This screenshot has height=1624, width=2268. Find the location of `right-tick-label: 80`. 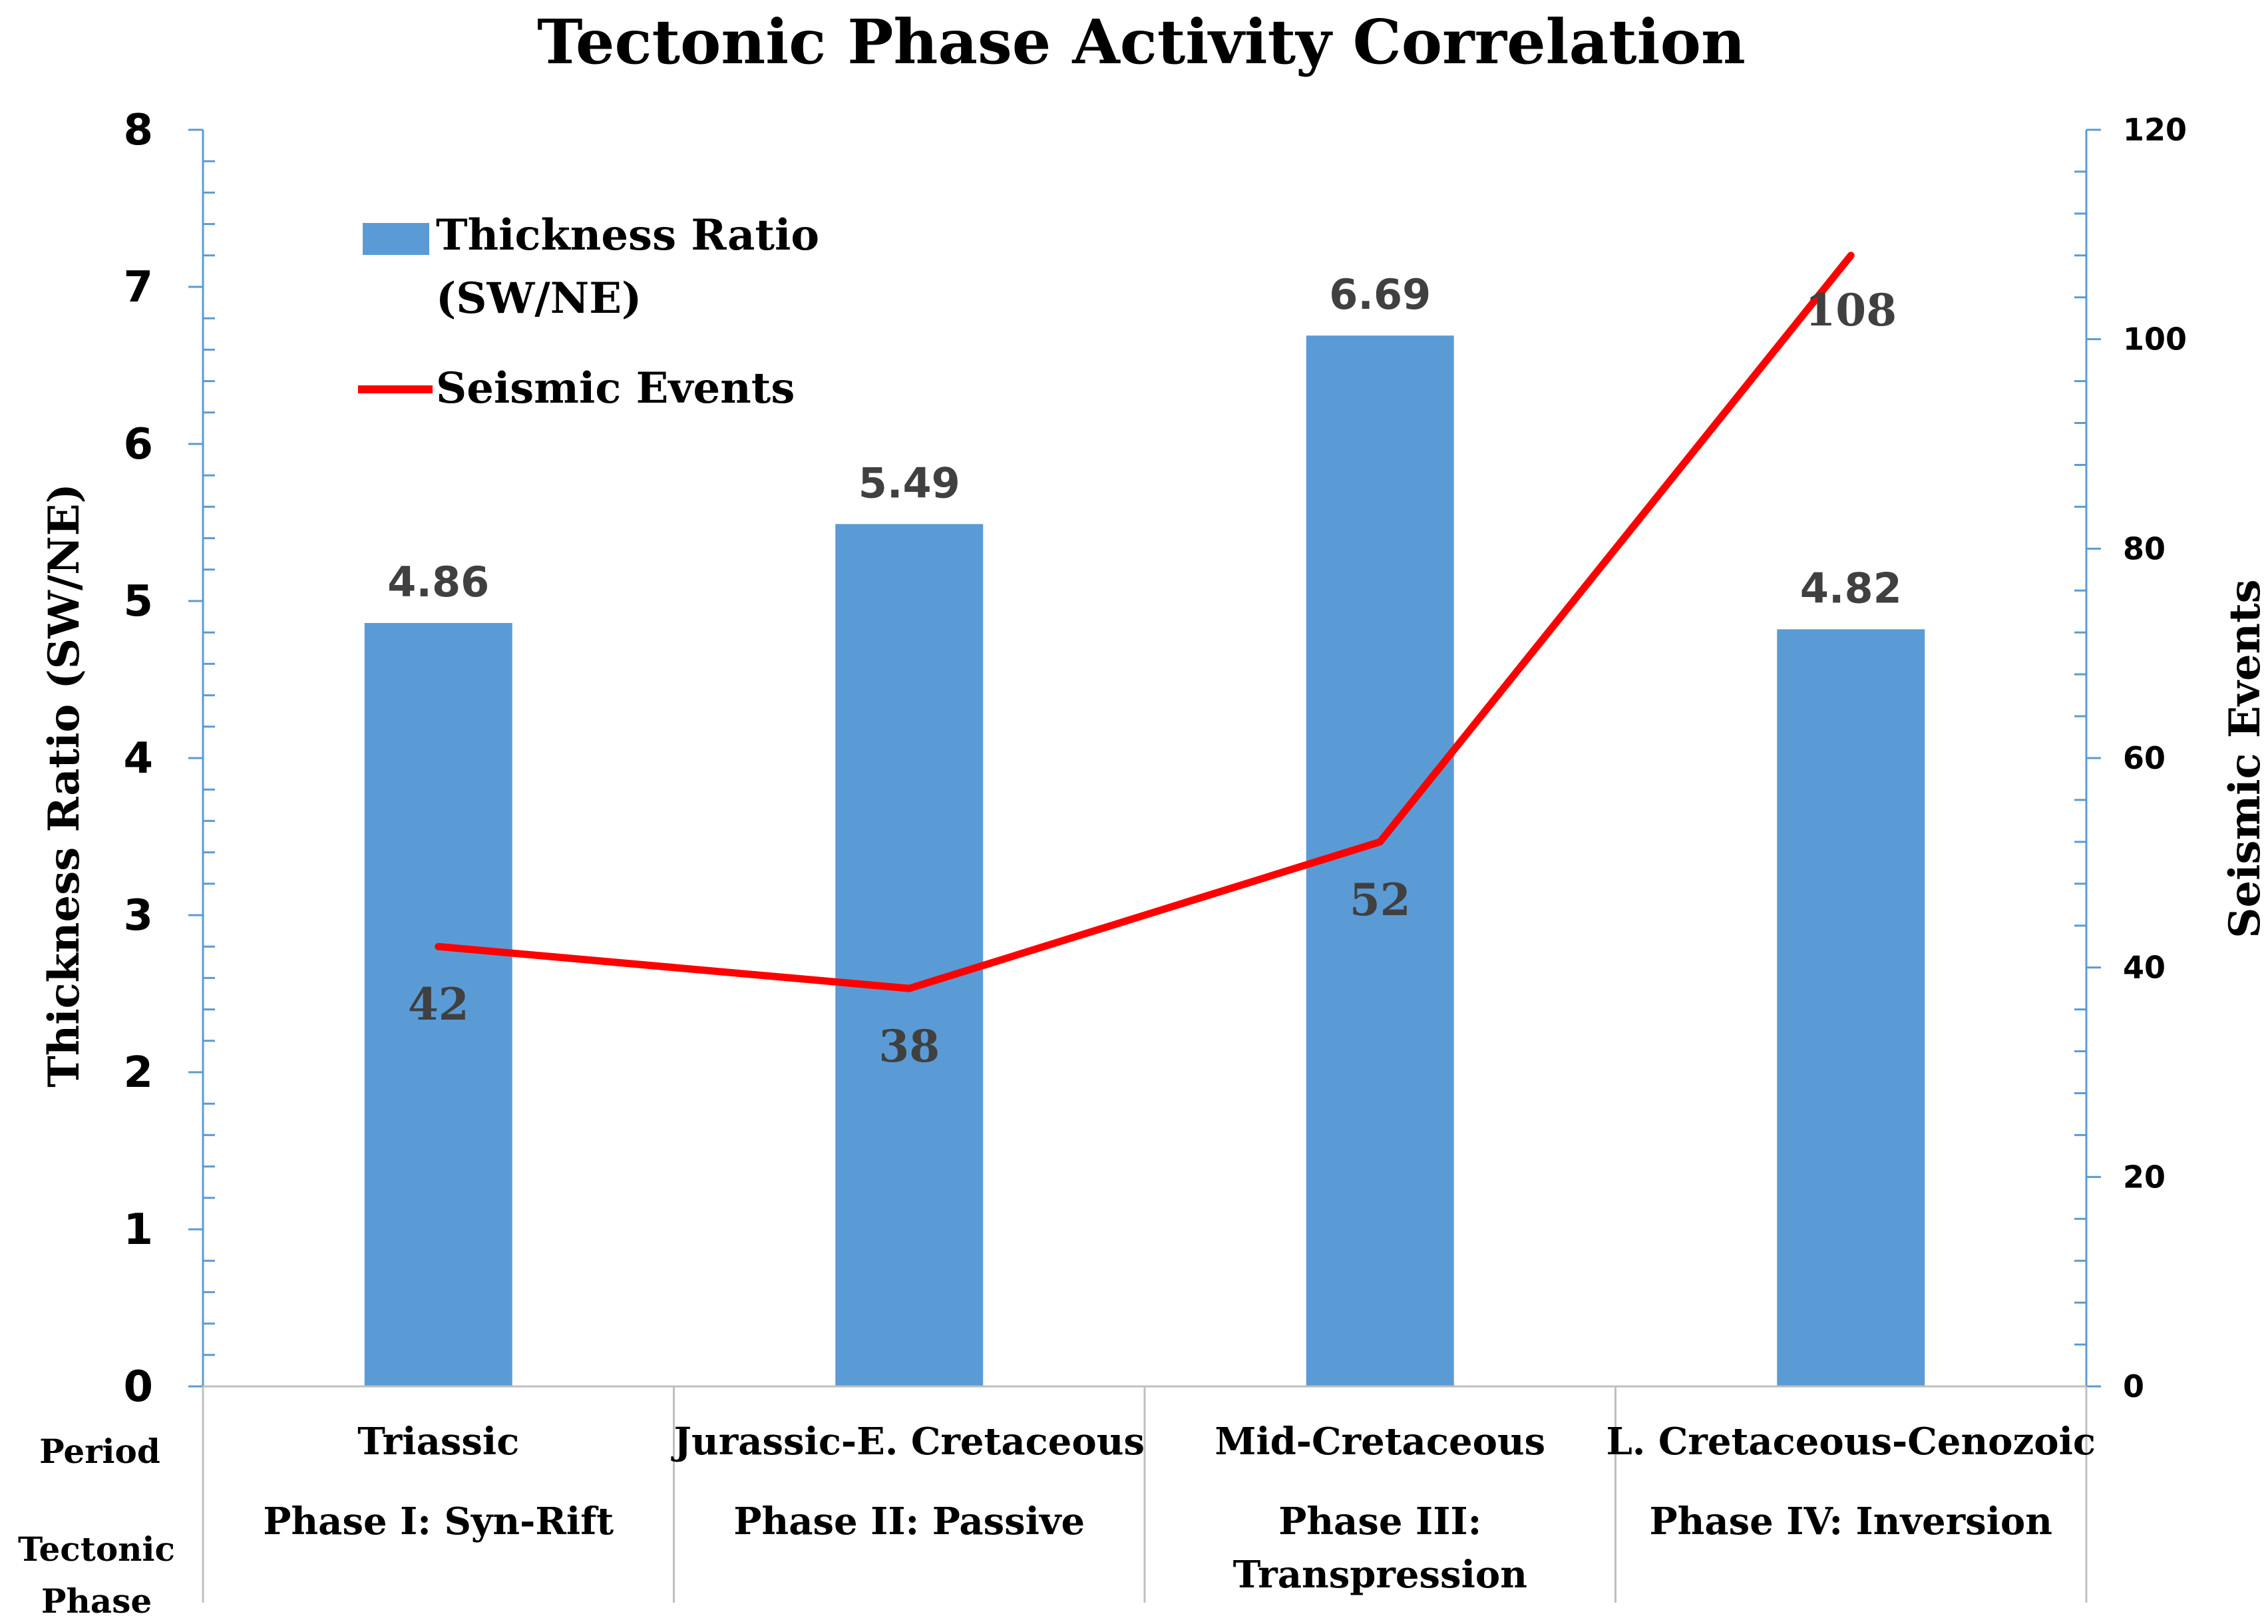

right-tick-label: 80 is located at coordinates (2144, 548).